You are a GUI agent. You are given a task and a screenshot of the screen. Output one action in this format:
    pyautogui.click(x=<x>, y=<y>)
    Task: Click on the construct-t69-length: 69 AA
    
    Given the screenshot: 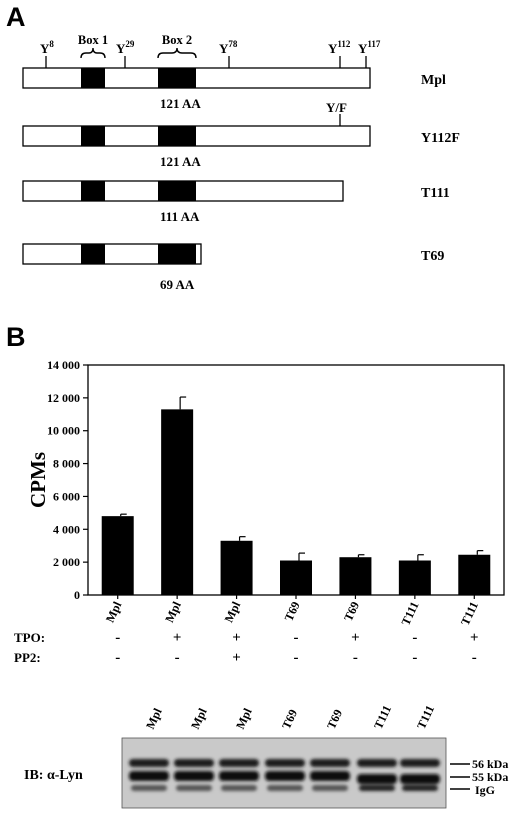 What is the action you would take?
    pyautogui.click(x=177, y=284)
    